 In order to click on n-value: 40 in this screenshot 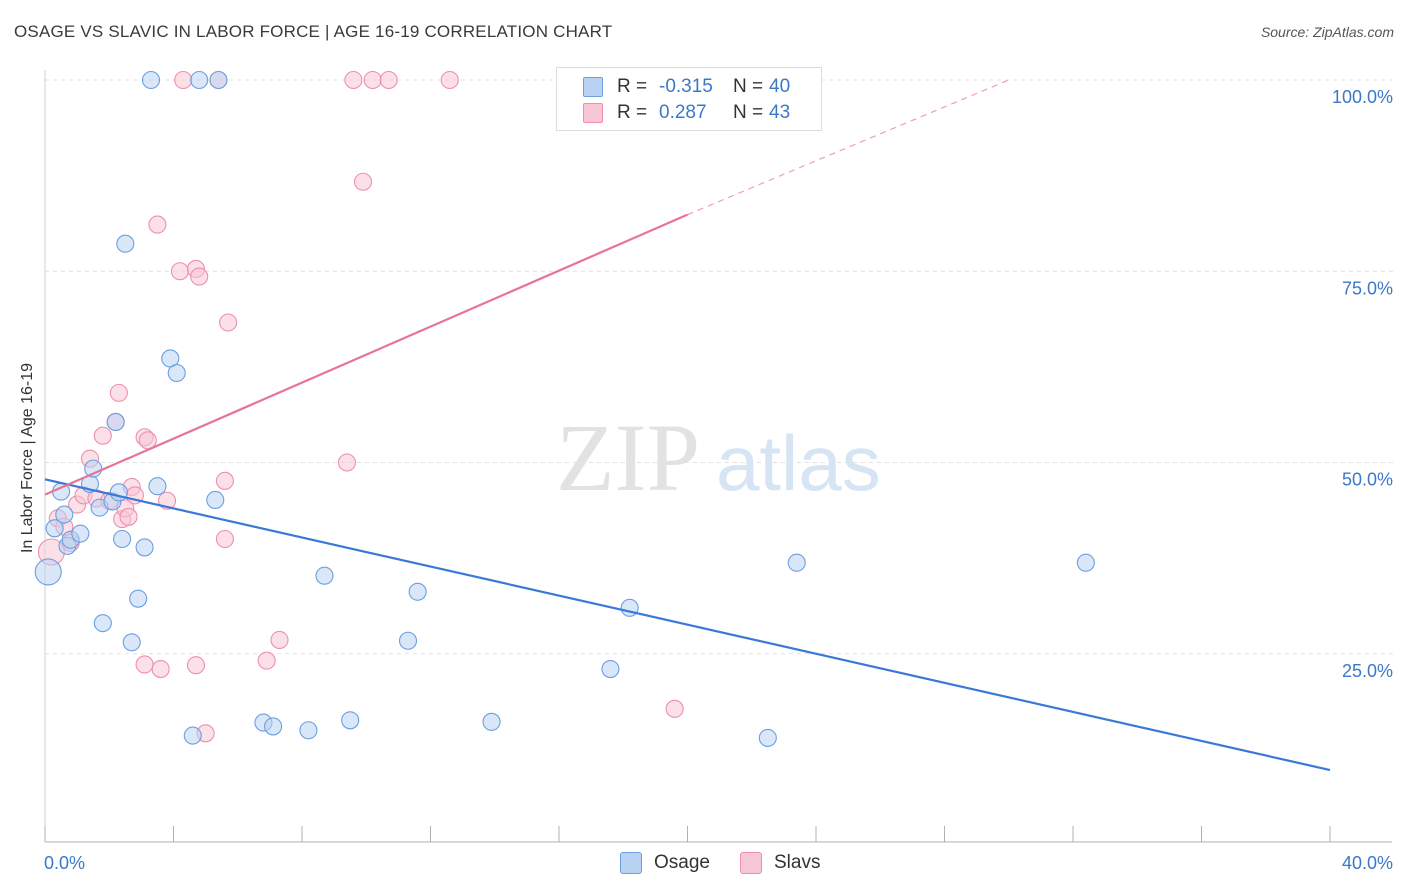, I will do `click(780, 86)`.